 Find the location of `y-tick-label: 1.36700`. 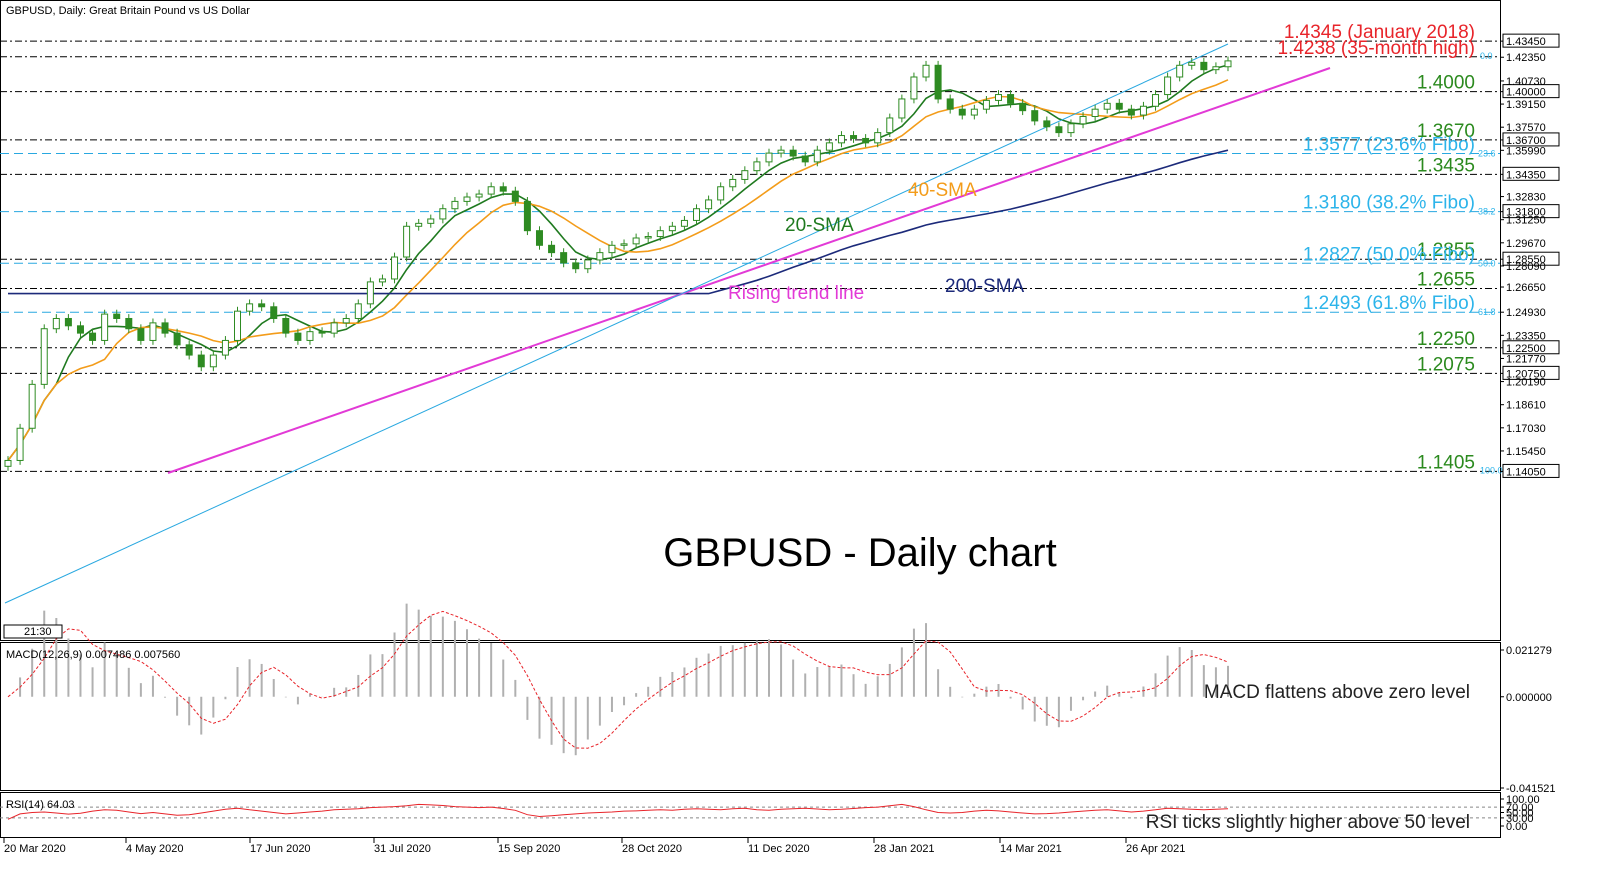

y-tick-label: 1.36700 is located at coordinates (1526, 141).